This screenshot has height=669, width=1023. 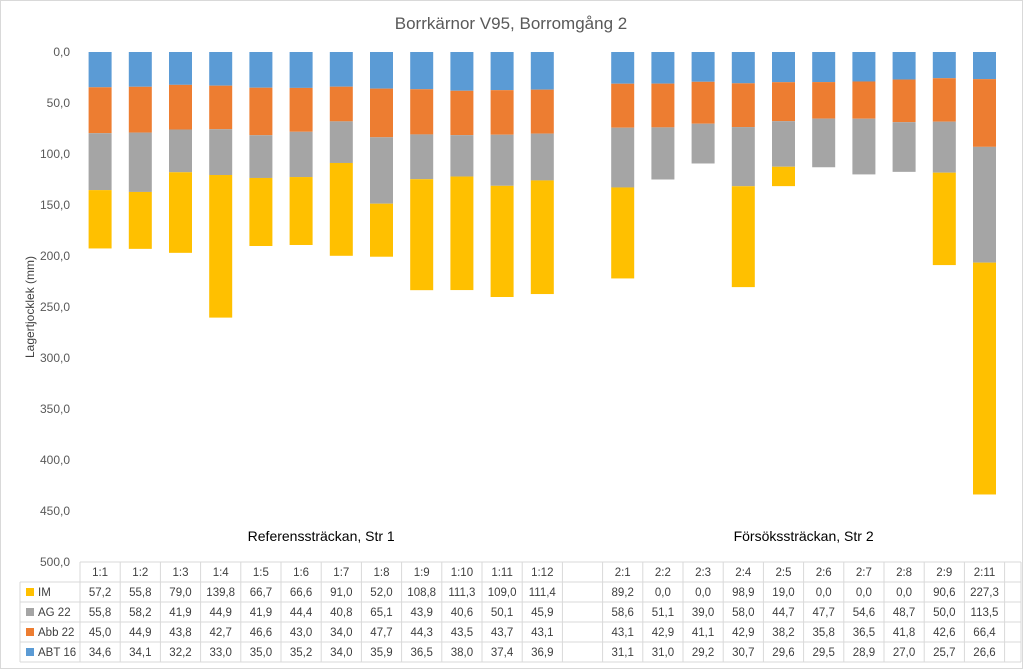 I want to click on table-value: 50,0, so click(x=944, y=613).